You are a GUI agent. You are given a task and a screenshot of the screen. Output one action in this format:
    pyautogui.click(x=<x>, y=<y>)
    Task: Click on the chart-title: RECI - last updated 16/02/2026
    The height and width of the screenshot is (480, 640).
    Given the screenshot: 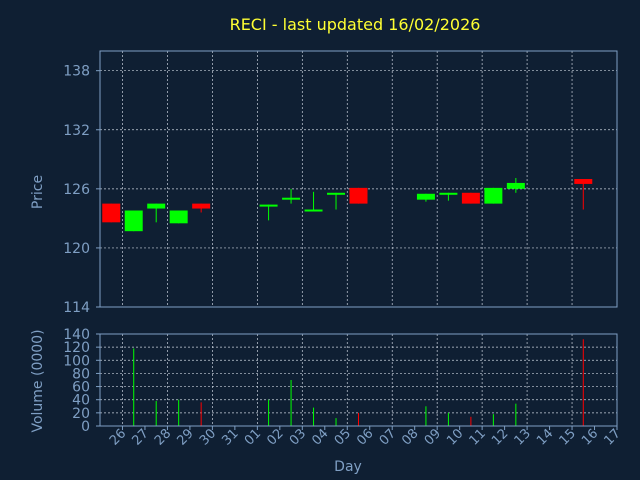 What is the action you would take?
    pyautogui.click(x=355, y=24)
    